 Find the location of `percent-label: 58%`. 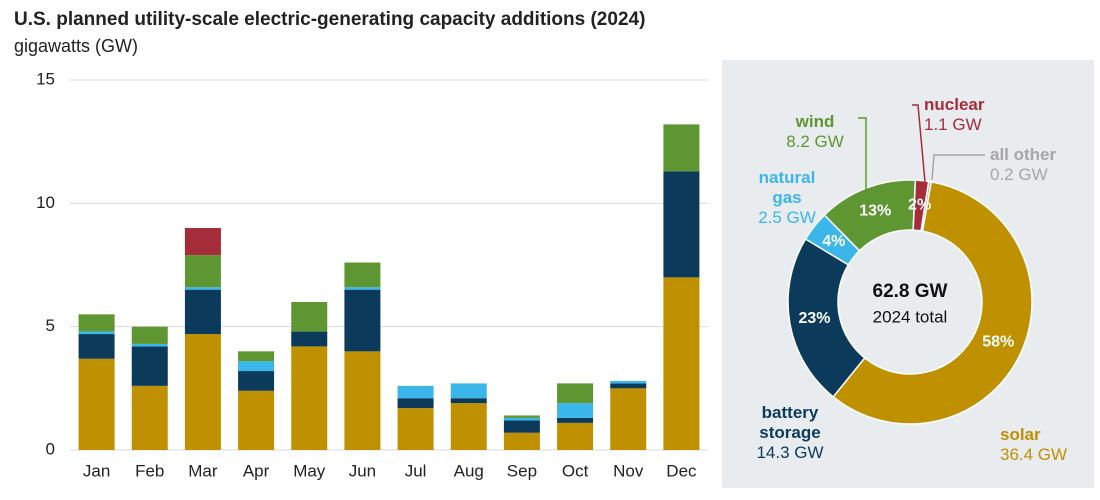

percent-label: 58% is located at coordinates (998, 341).